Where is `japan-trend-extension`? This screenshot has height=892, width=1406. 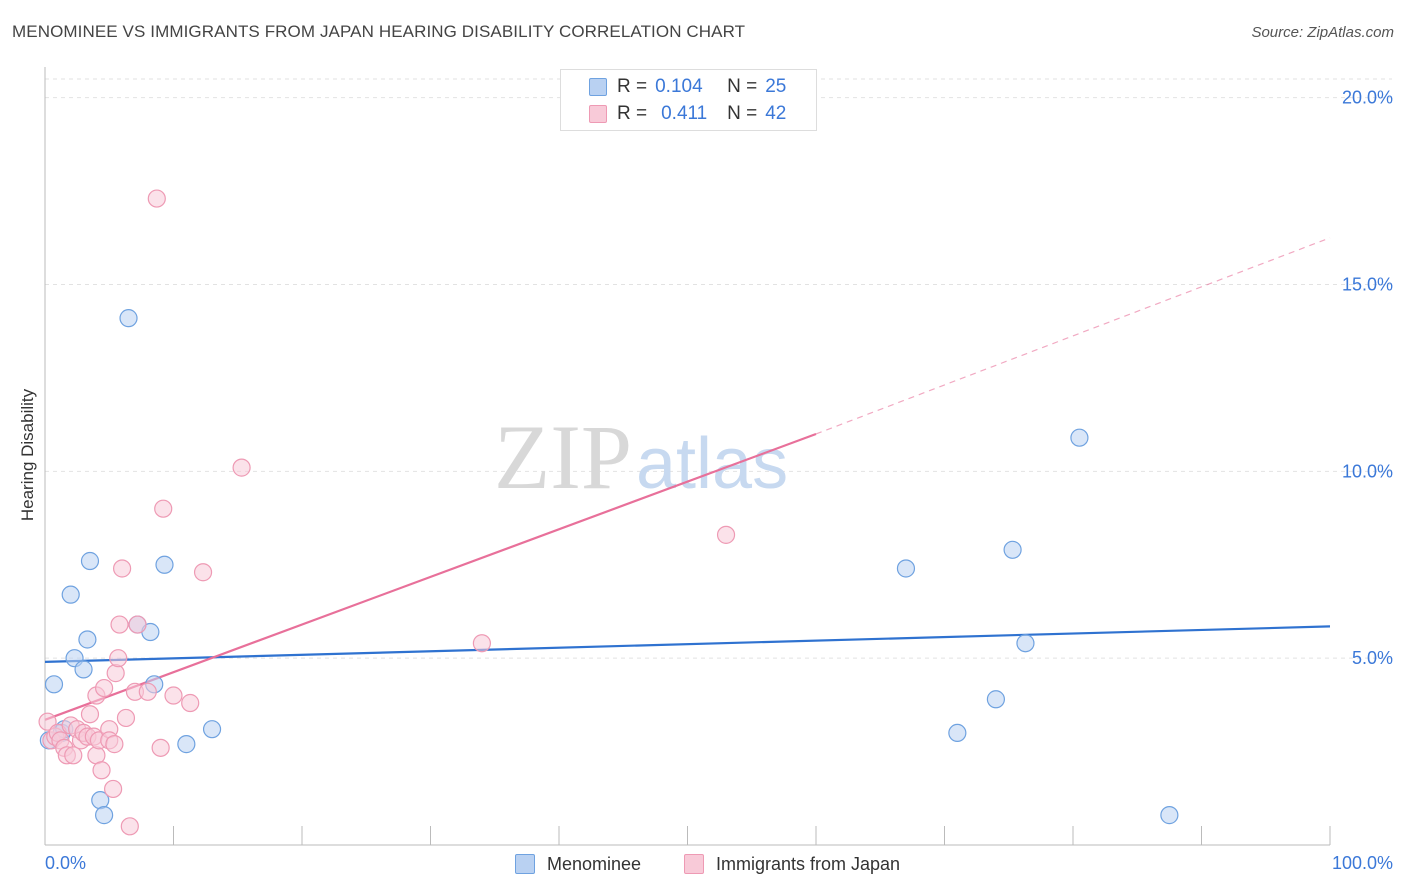 japan-trend-extension is located at coordinates (1073, 336).